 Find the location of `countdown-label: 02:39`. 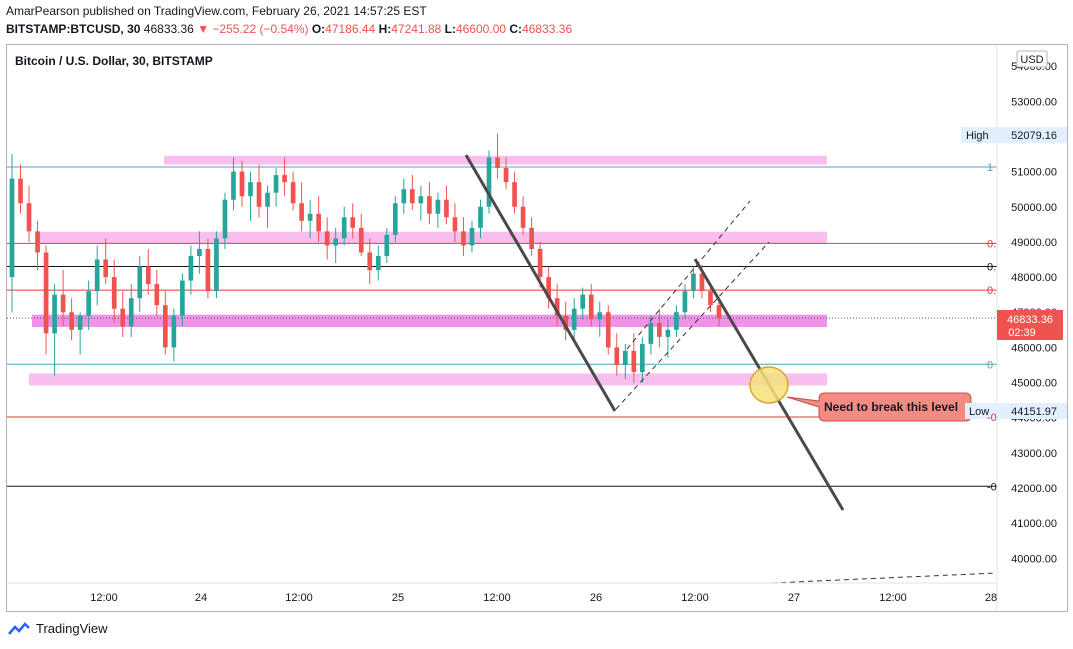

countdown-label: 02:39 is located at coordinates (1022, 333).